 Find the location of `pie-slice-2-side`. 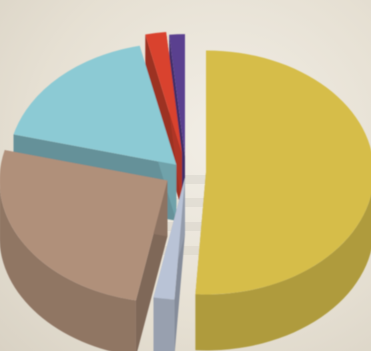

pie-slice-2-side is located at coordinates (164, 324).